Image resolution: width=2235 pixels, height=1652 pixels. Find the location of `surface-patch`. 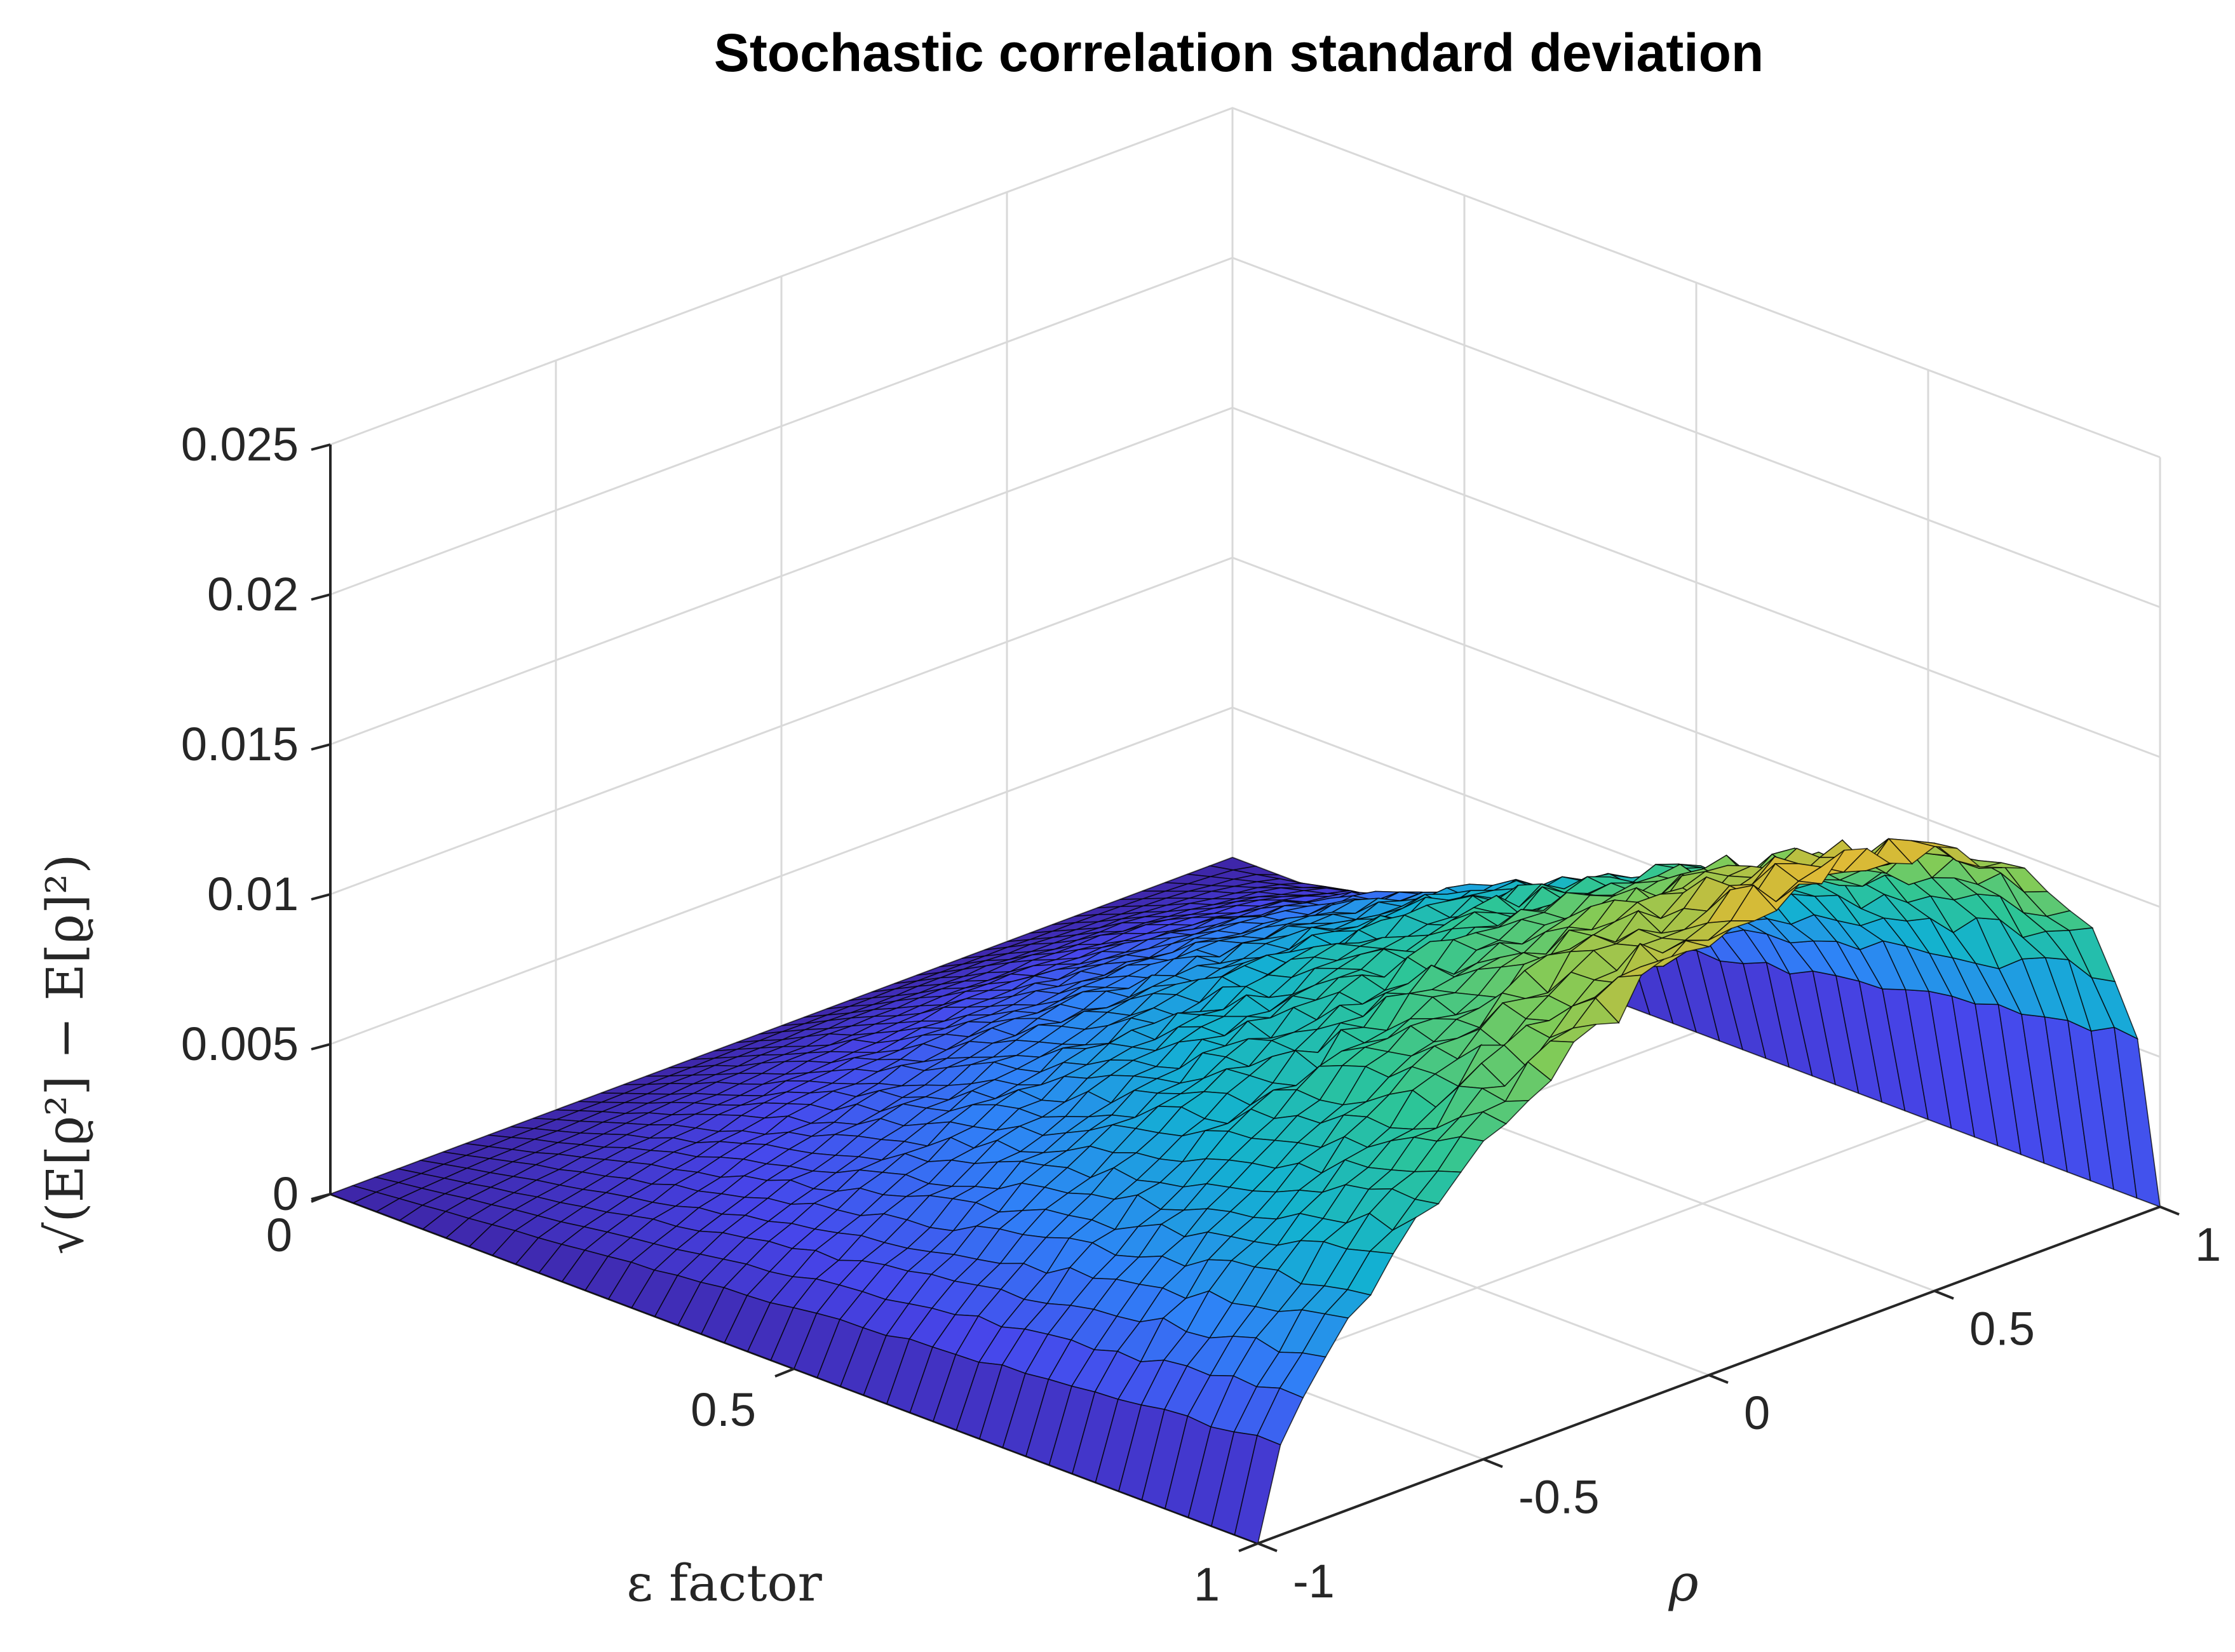

surface-patch is located at coordinates (1257, 1490).